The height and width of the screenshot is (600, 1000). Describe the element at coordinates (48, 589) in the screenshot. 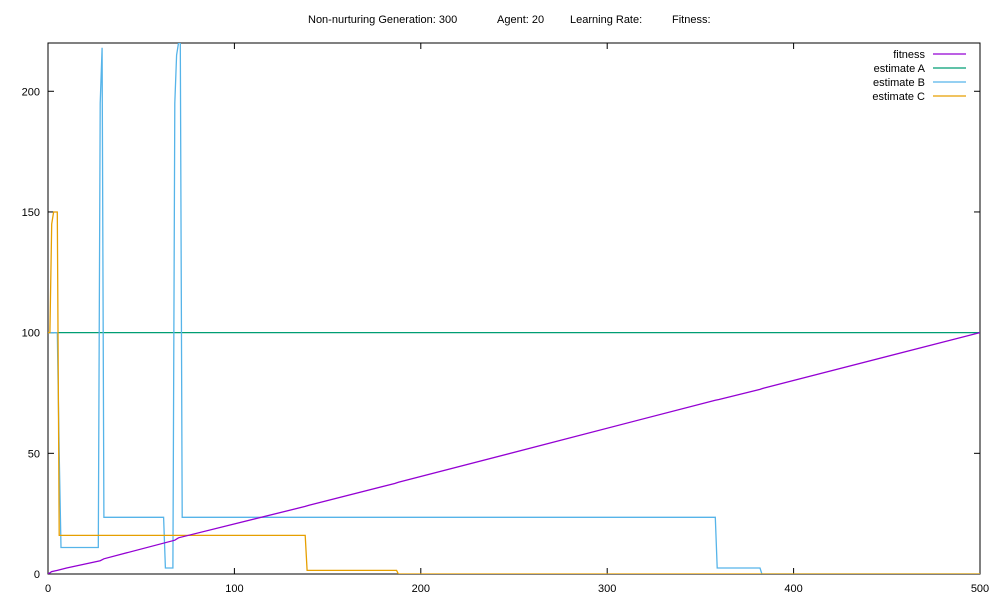

I see `x-tick-label: 0` at that location.